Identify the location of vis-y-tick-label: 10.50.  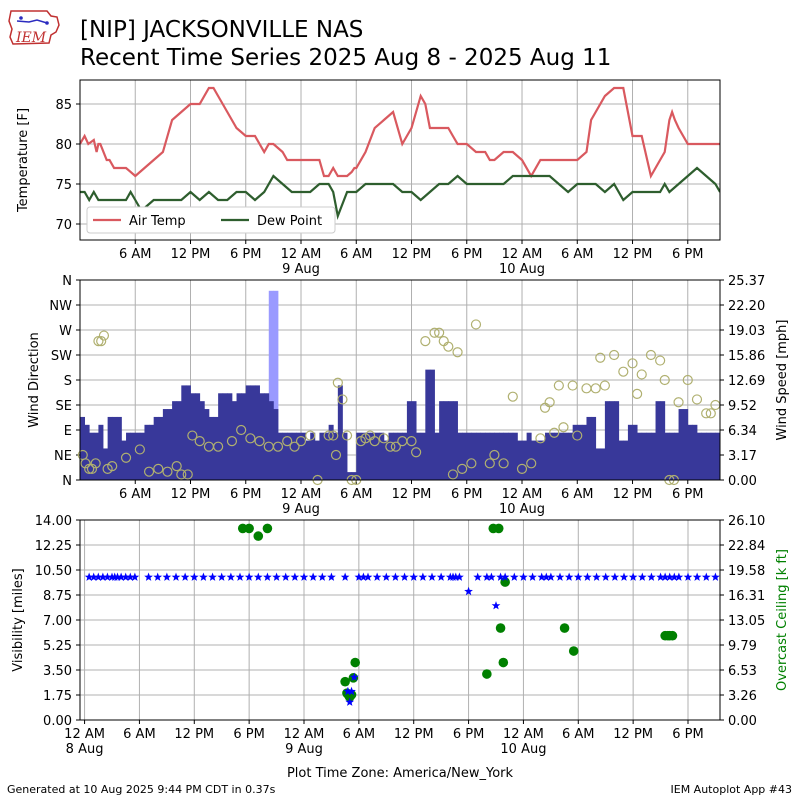
(53, 571).